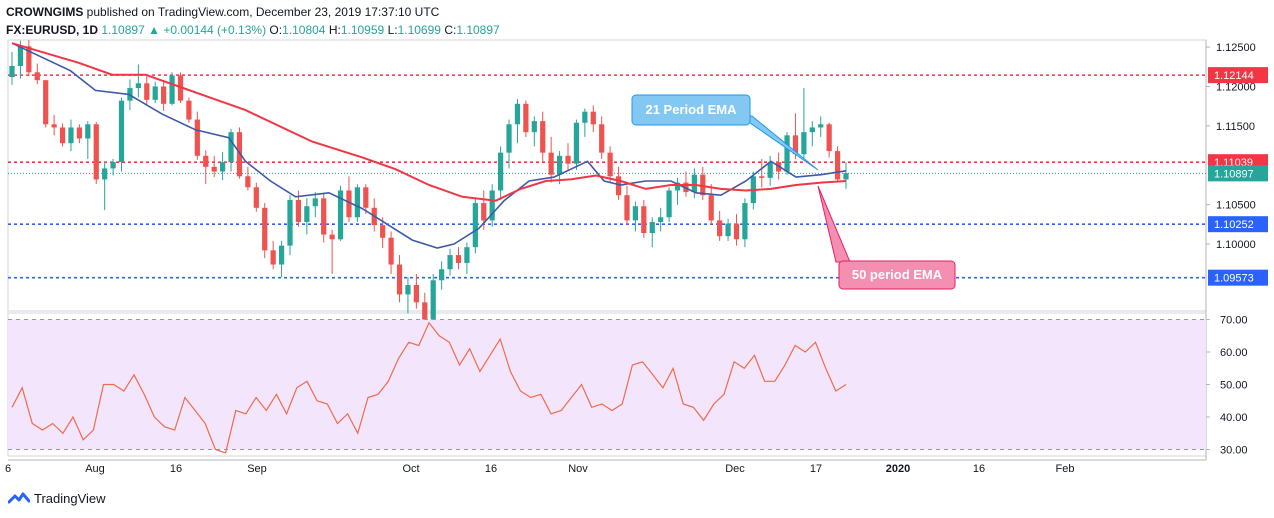 The height and width of the screenshot is (518, 1274). What do you see at coordinates (450, 30) in the screenshot?
I see `close-label: C:` at bounding box center [450, 30].